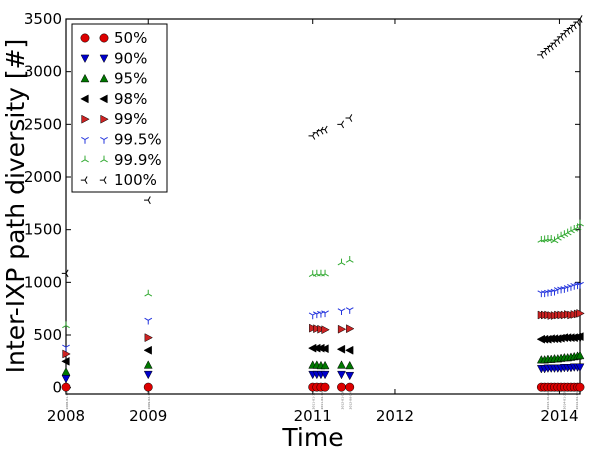 This screenshot has height=449, width=598. I want to click on date-label: 2012-06-04, so click(351, 401).